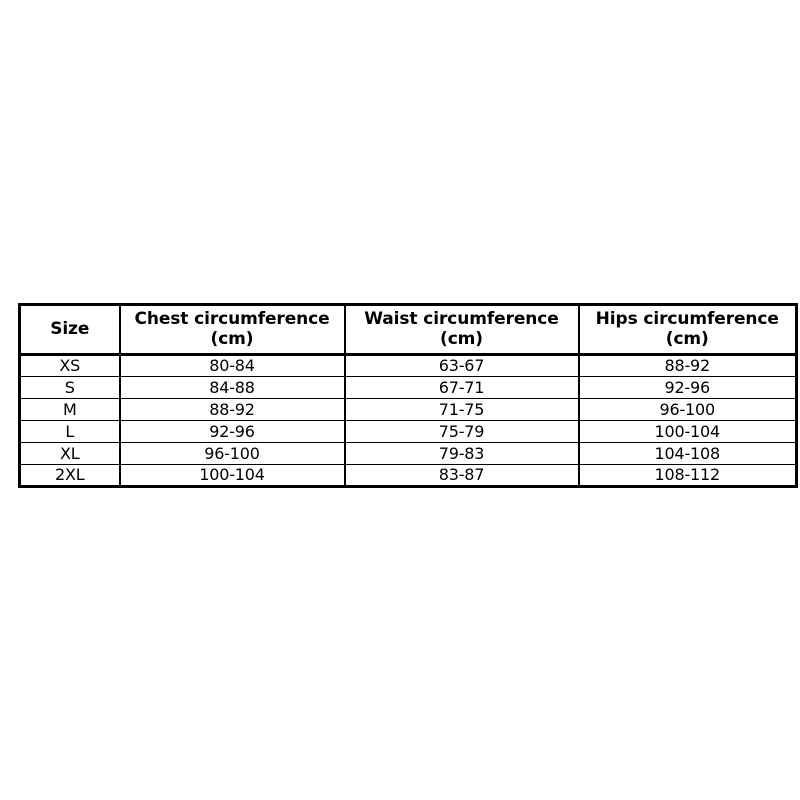 This screenshot has height=800, width=800. I want to click on column-header-size: Size, so click(70, 330).